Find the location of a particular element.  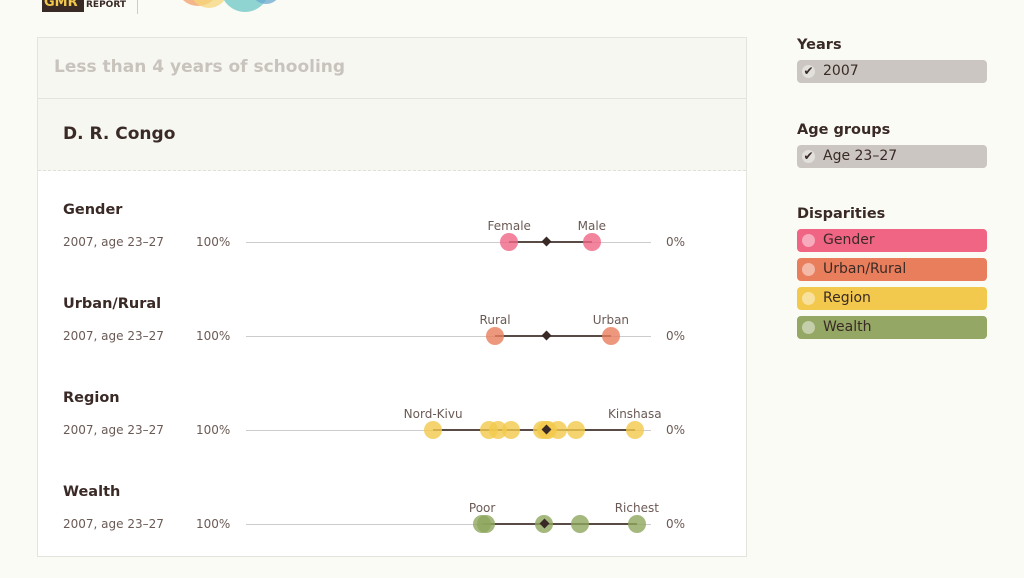

high-group-label: Kinshasa is located at coordinates (634, 414).